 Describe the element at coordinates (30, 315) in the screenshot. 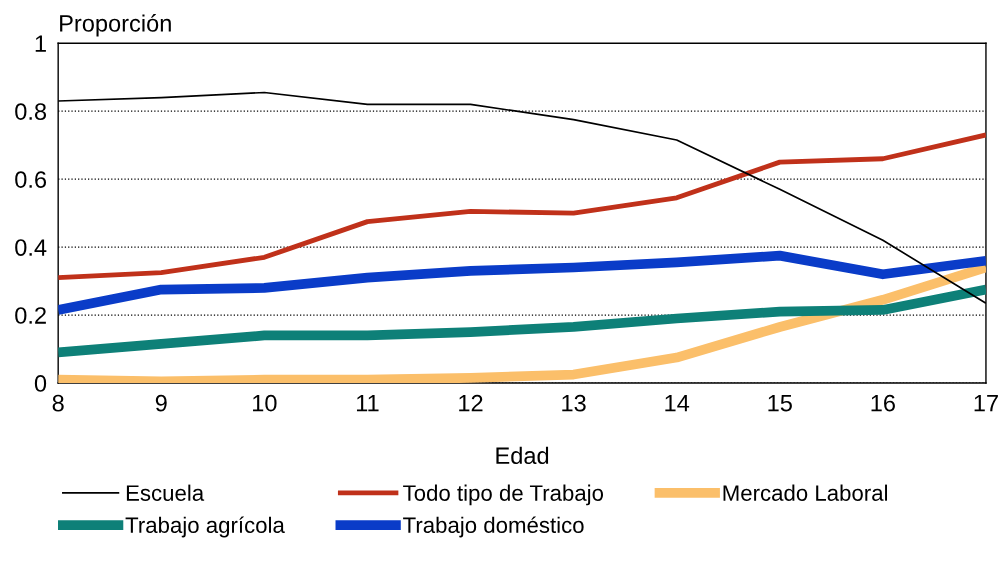

I see `y-tick-label: 0.2` at that location.